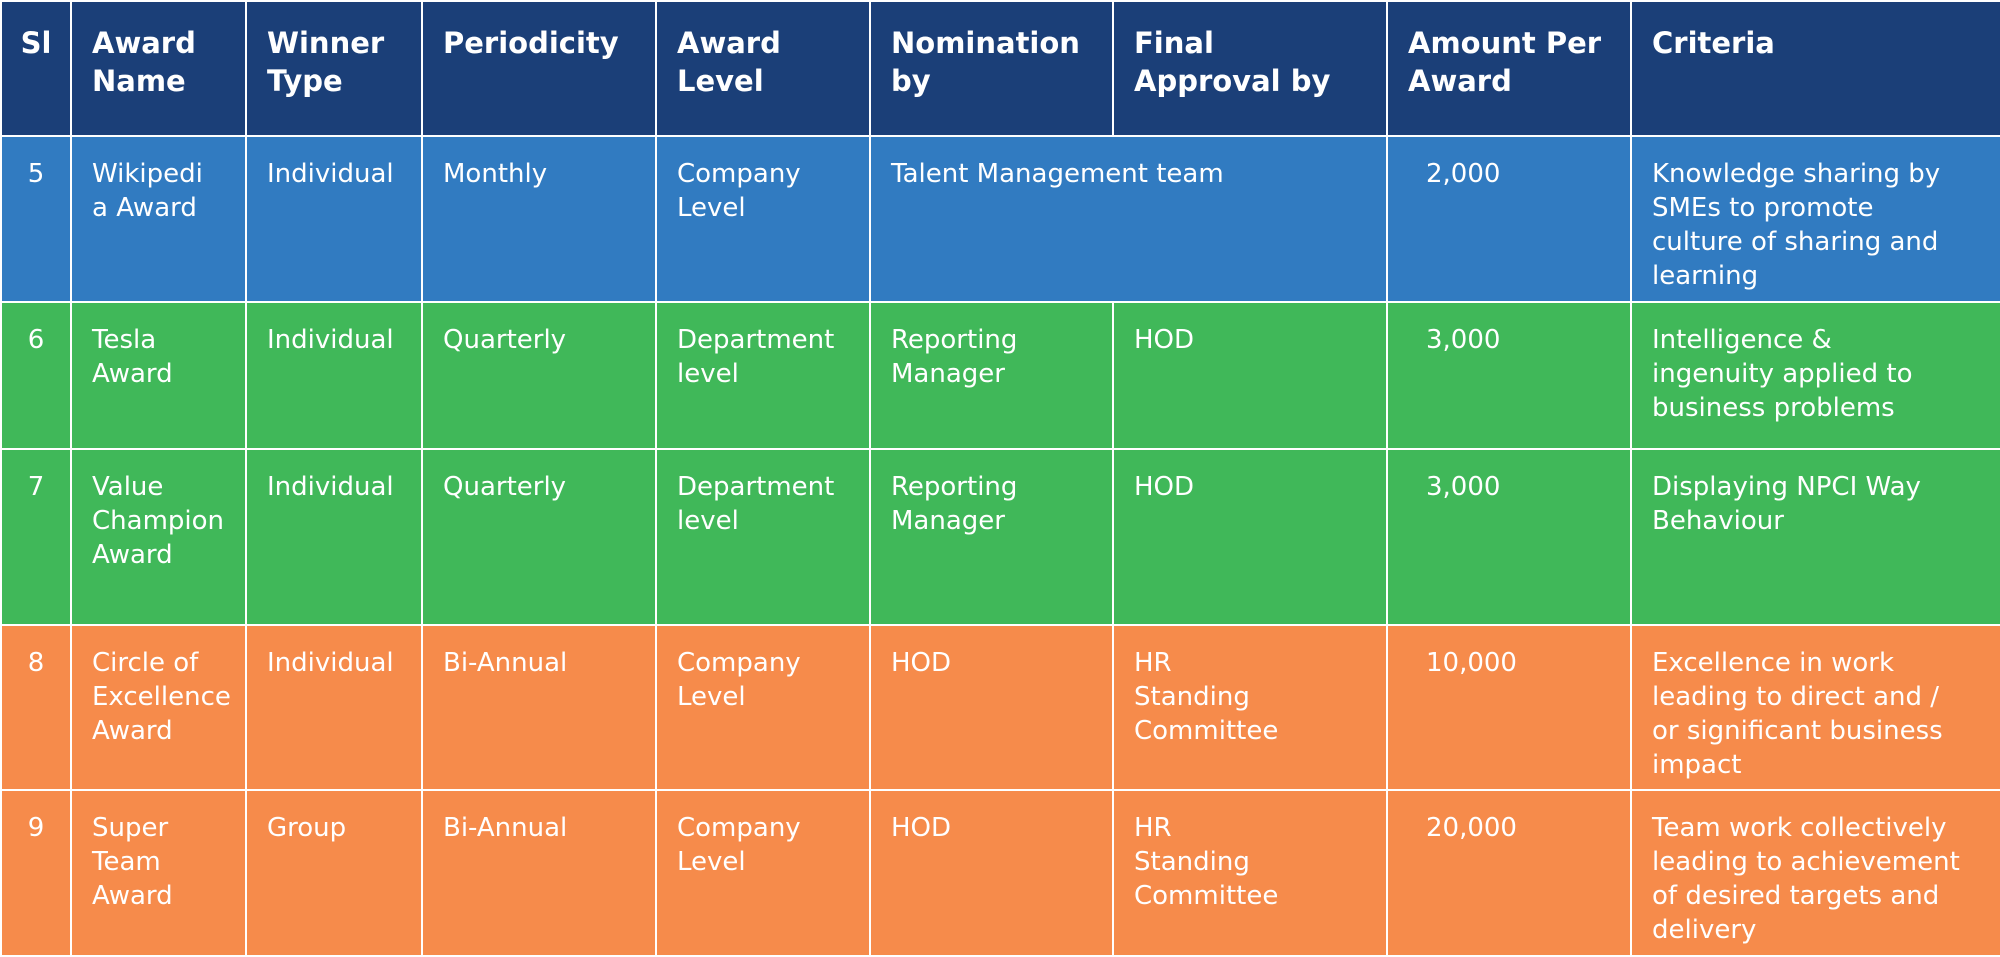  I want to click on cell-amount: 10,000, so click(1509, 707).